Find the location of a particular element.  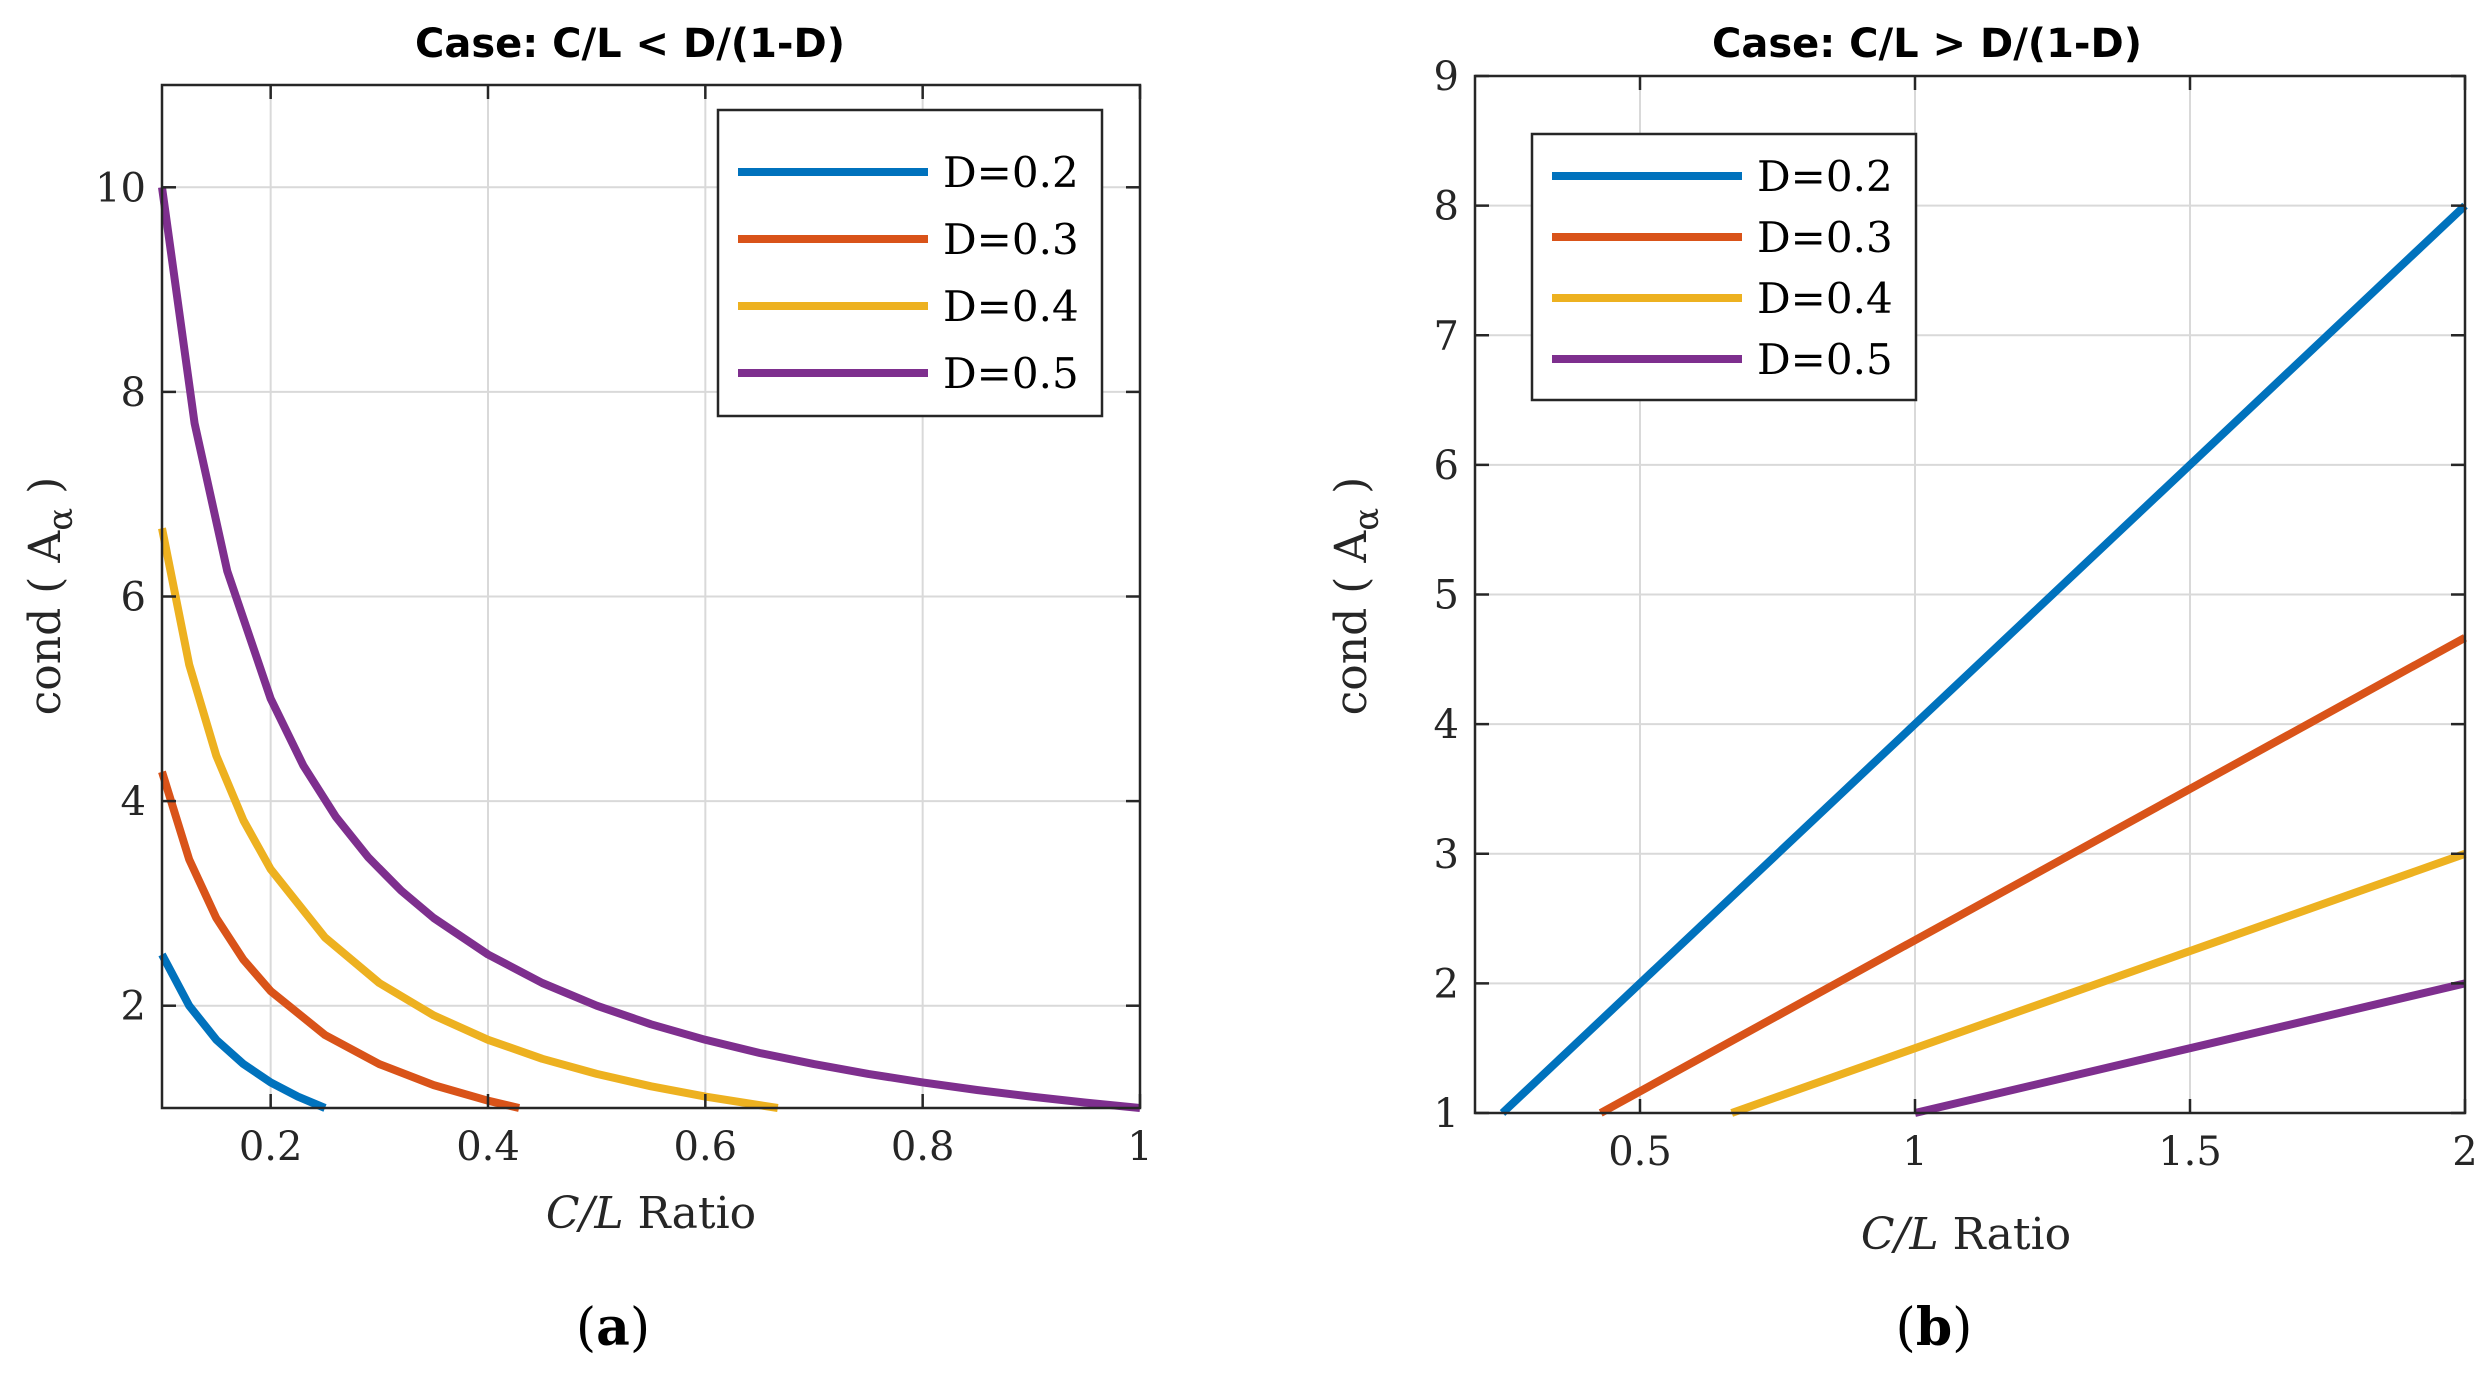

y-axis-label-sub-a: α is located at coordinates (61, 519).